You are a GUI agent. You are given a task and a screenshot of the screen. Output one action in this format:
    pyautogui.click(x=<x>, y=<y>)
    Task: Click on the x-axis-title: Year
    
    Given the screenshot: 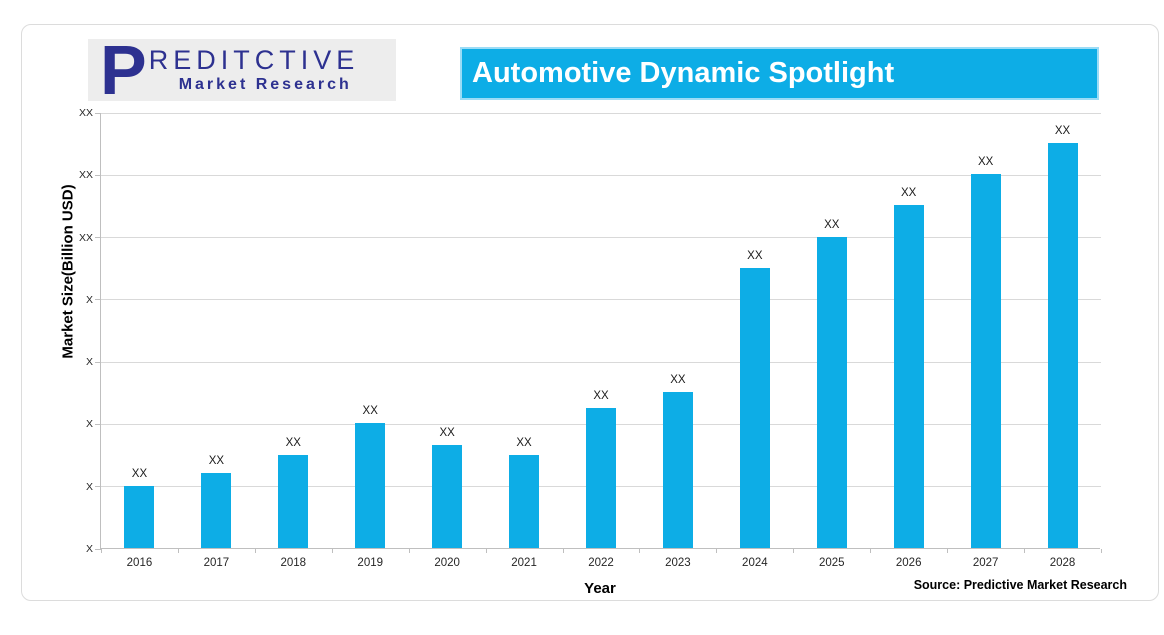 What is the action you would take?
    pyautogui.click(x=600, y=588)
    